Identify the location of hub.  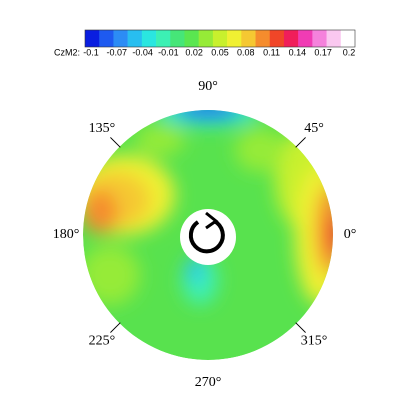
(208, 237).